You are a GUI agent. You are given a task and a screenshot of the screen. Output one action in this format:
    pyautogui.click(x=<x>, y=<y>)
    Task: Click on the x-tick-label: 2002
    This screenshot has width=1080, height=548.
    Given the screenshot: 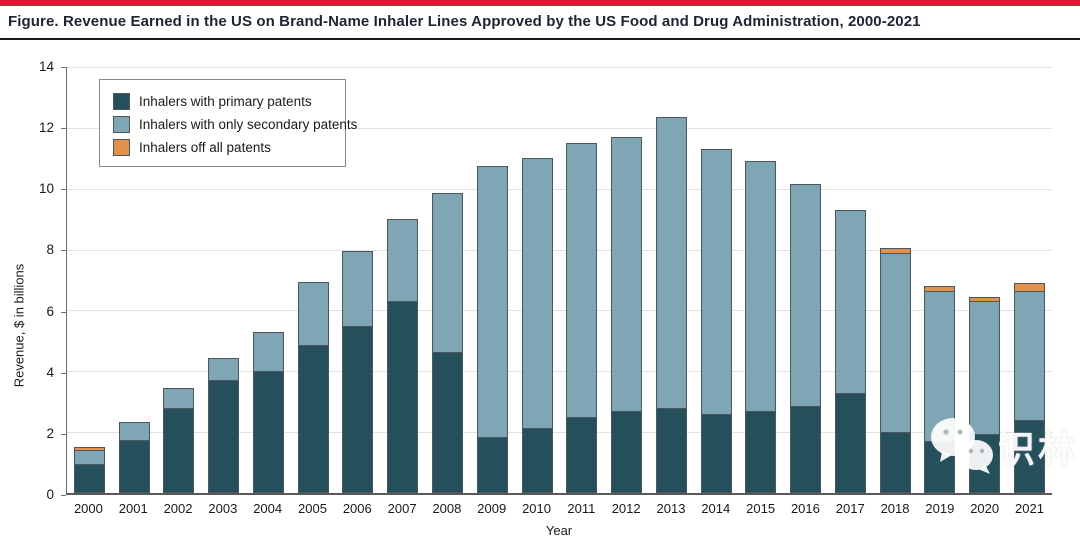 What is the action you would take?
    pyautogui.click(x=178, y=508)
    